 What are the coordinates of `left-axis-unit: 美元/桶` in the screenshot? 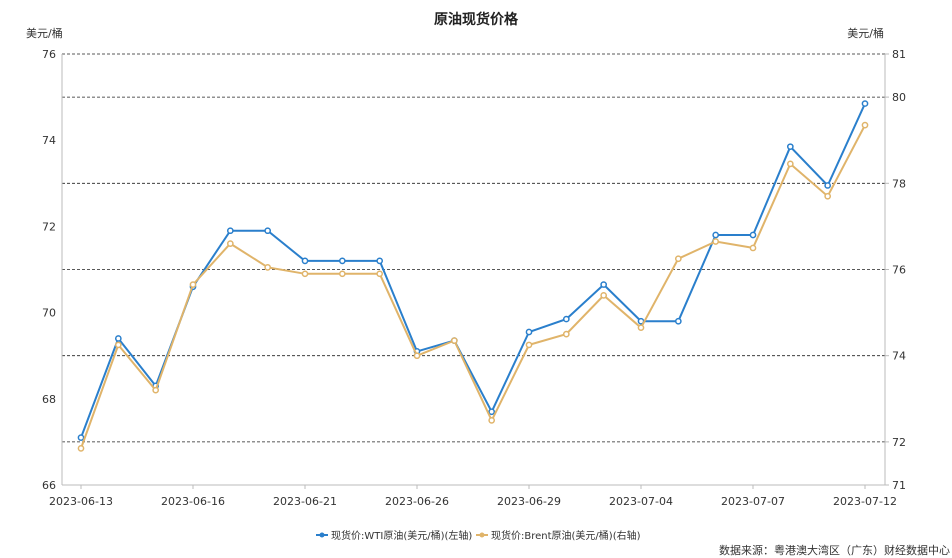 It's located at (44, 33).